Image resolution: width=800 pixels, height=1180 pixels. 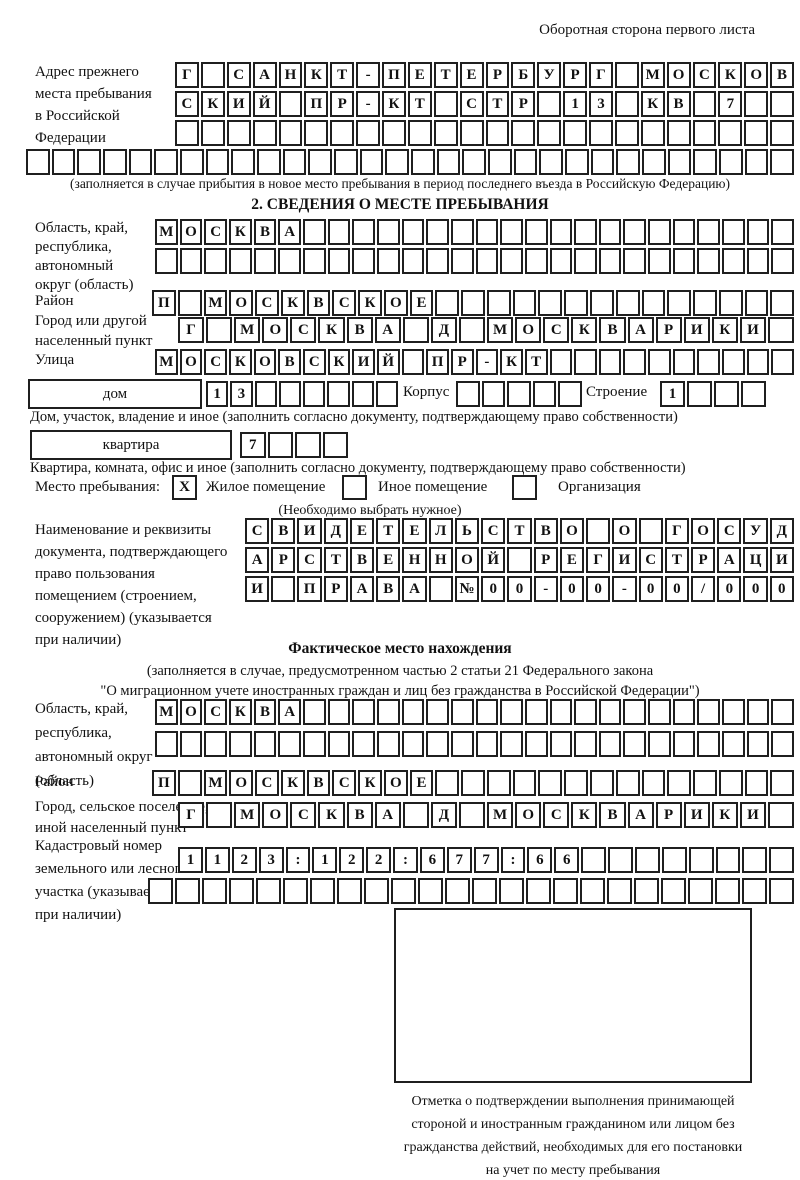 I want to click on korpus-row, so click(x=519, y=394).